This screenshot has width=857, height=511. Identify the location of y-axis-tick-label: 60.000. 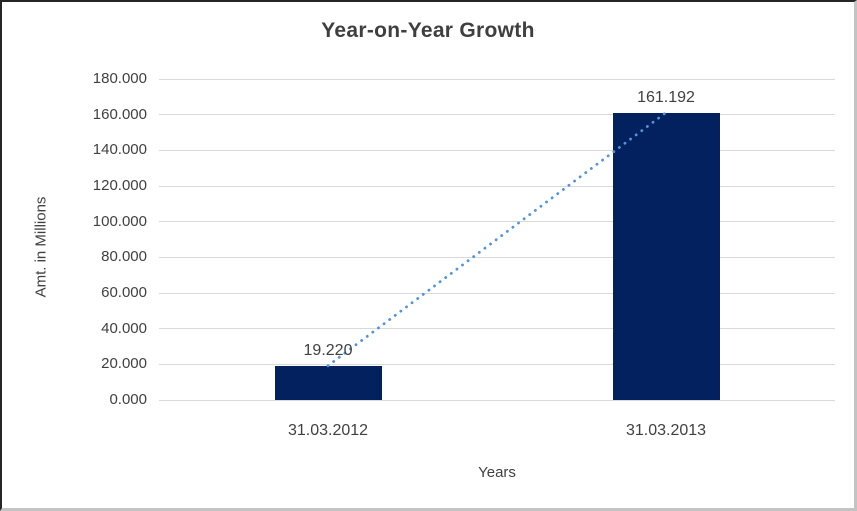
(124, 292).